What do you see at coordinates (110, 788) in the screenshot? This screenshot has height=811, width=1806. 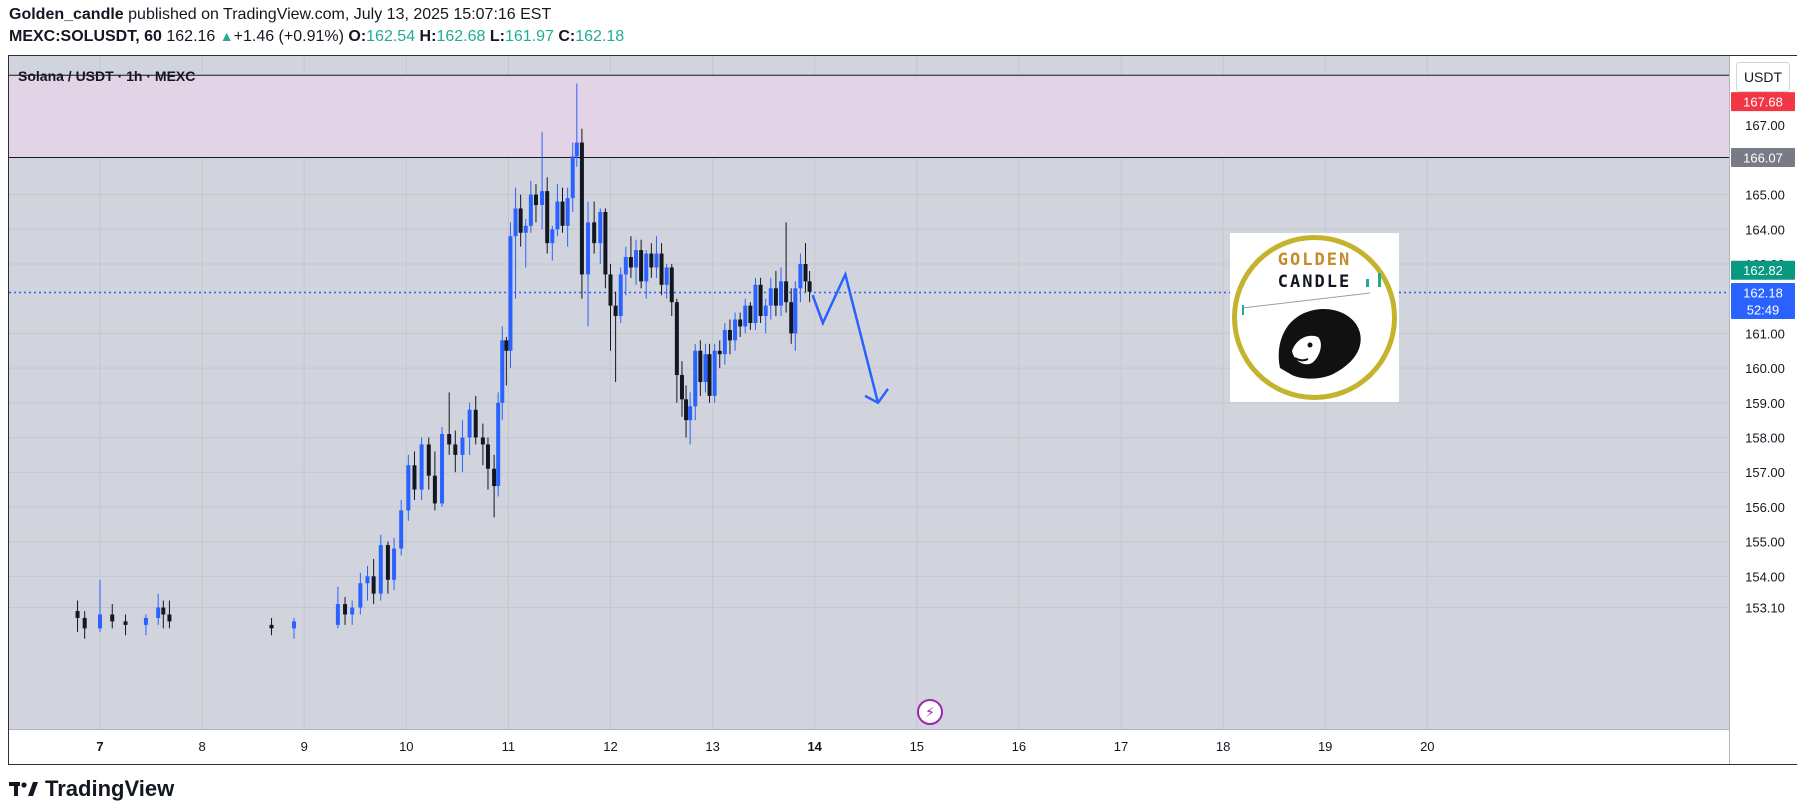 I see `footer-brand: TradingView` at bounding box center [110, 788].